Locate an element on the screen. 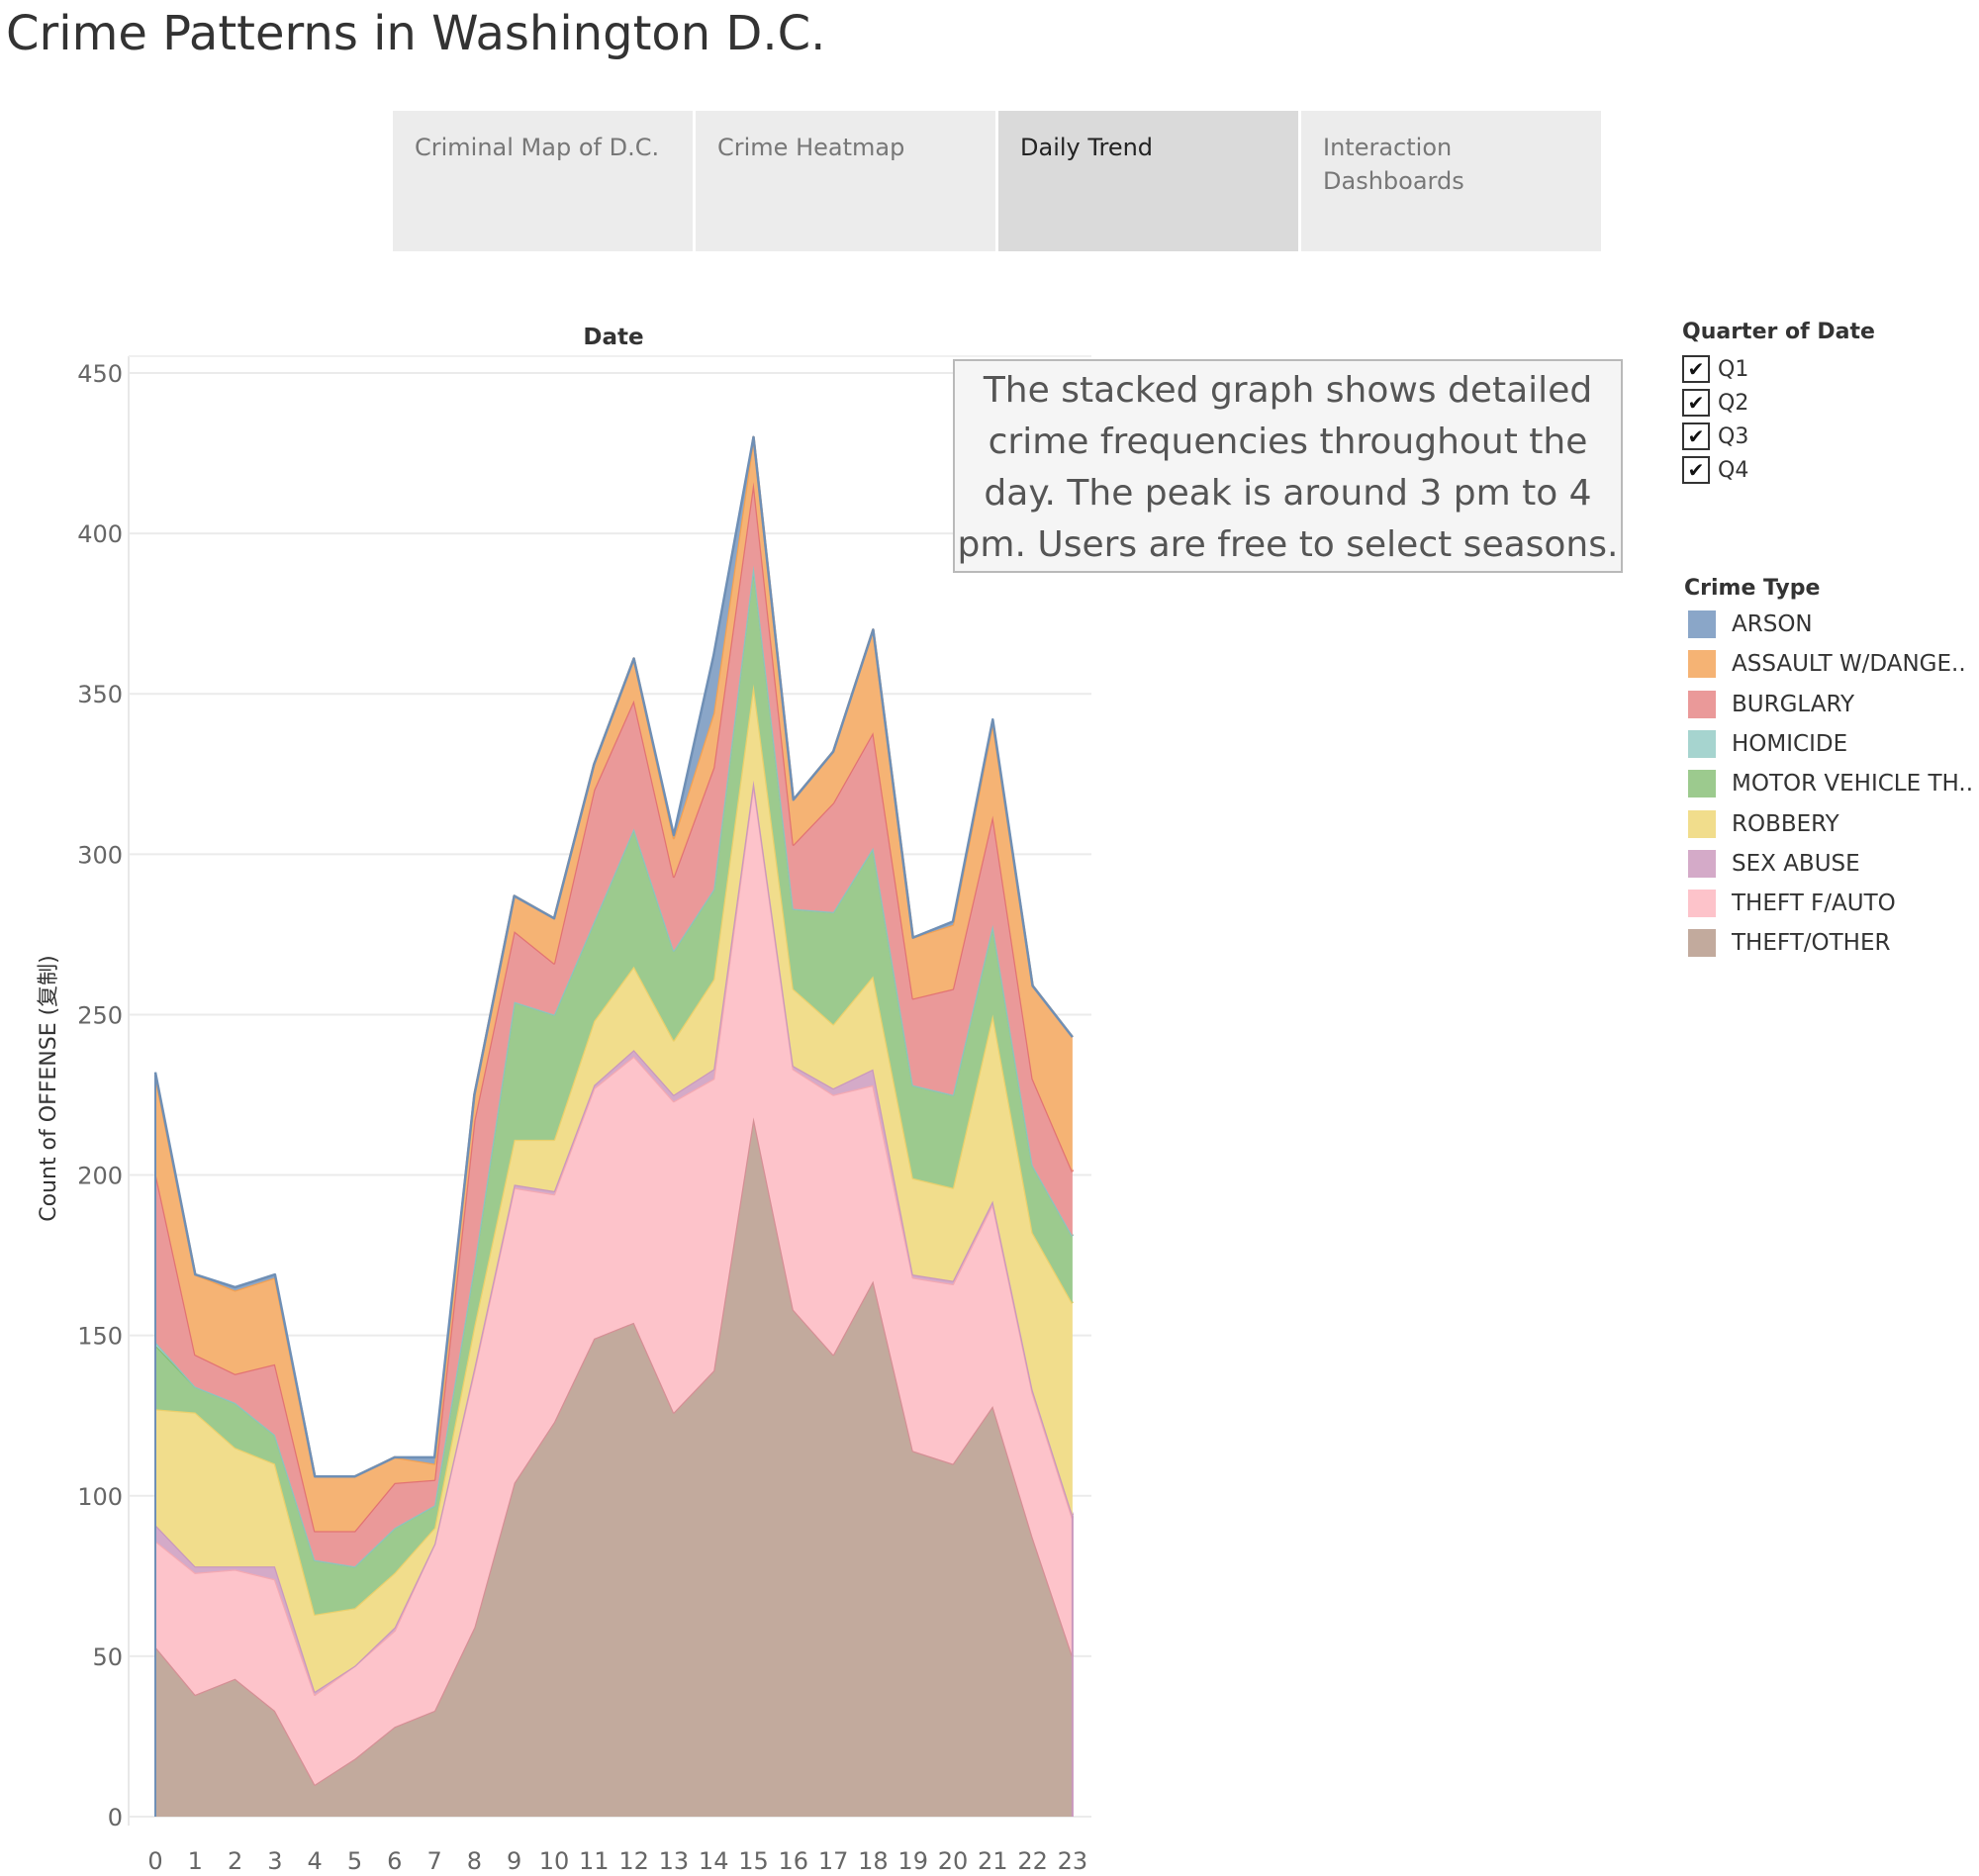 Image resolution: width=1979 pixels, height=1876 pixels. y-tick-label: 400 is located at coordinates (100, 534).